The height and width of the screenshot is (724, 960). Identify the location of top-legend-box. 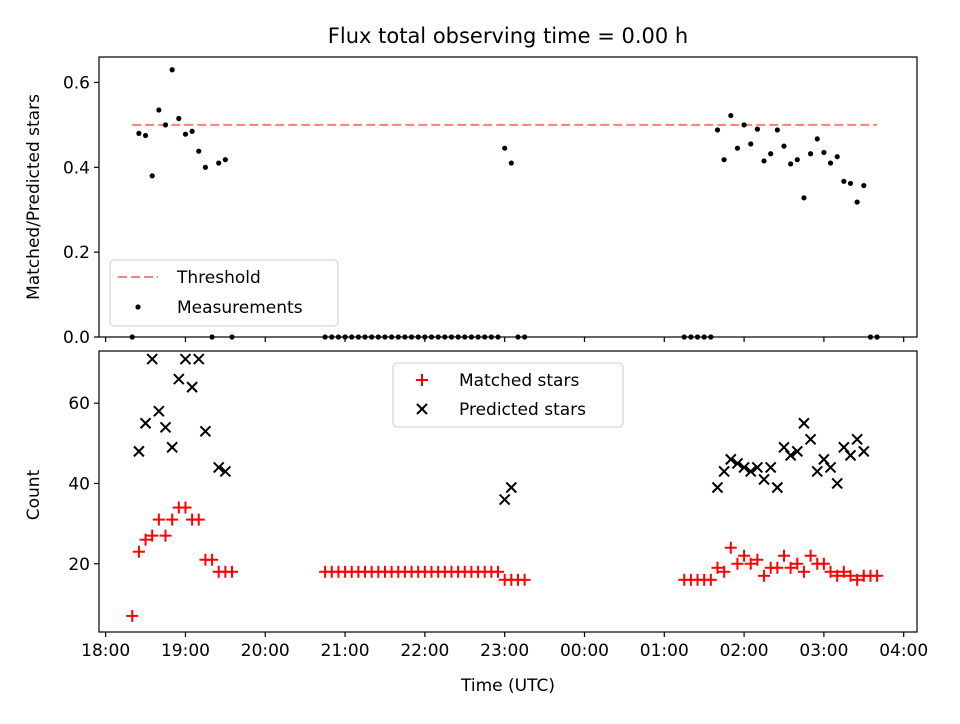
(224, 293).